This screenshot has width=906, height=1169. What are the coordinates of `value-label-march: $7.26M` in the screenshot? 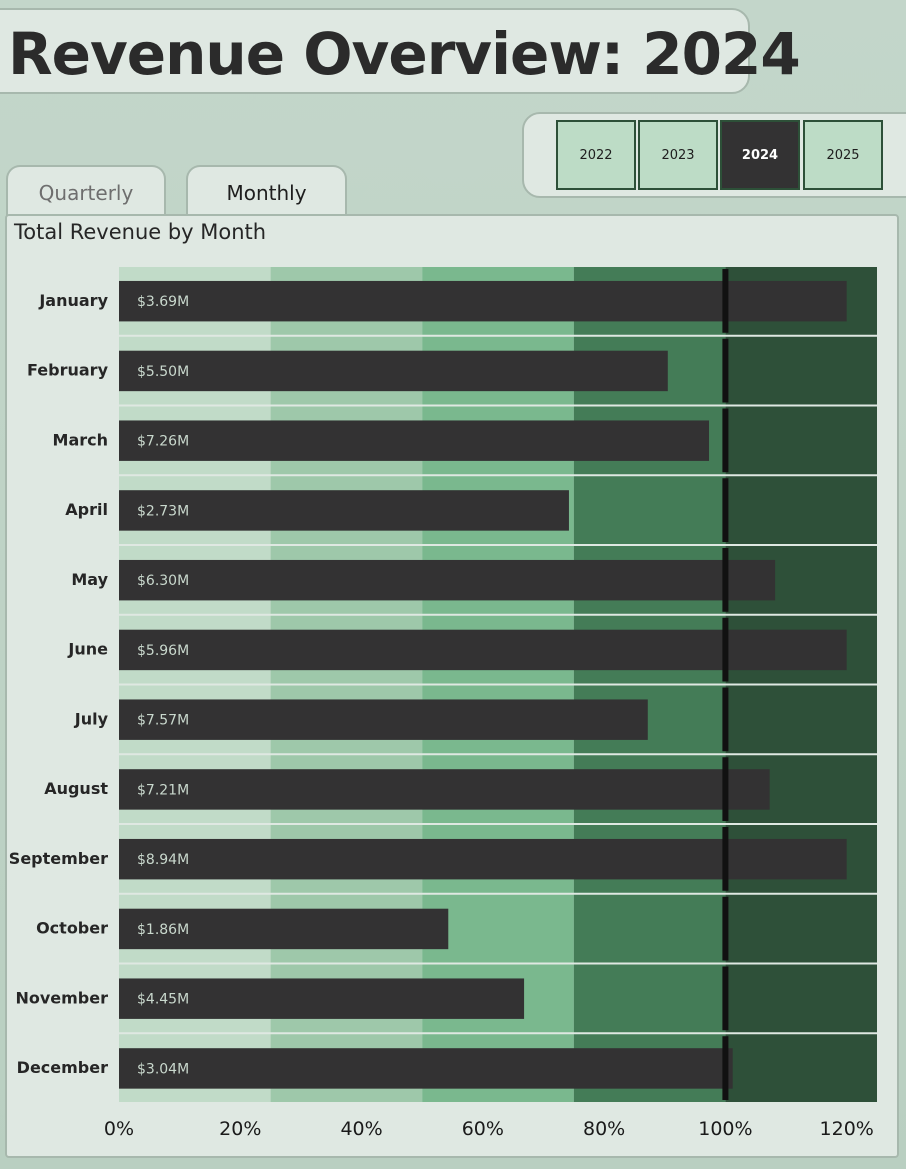 It's located at (163, 442).